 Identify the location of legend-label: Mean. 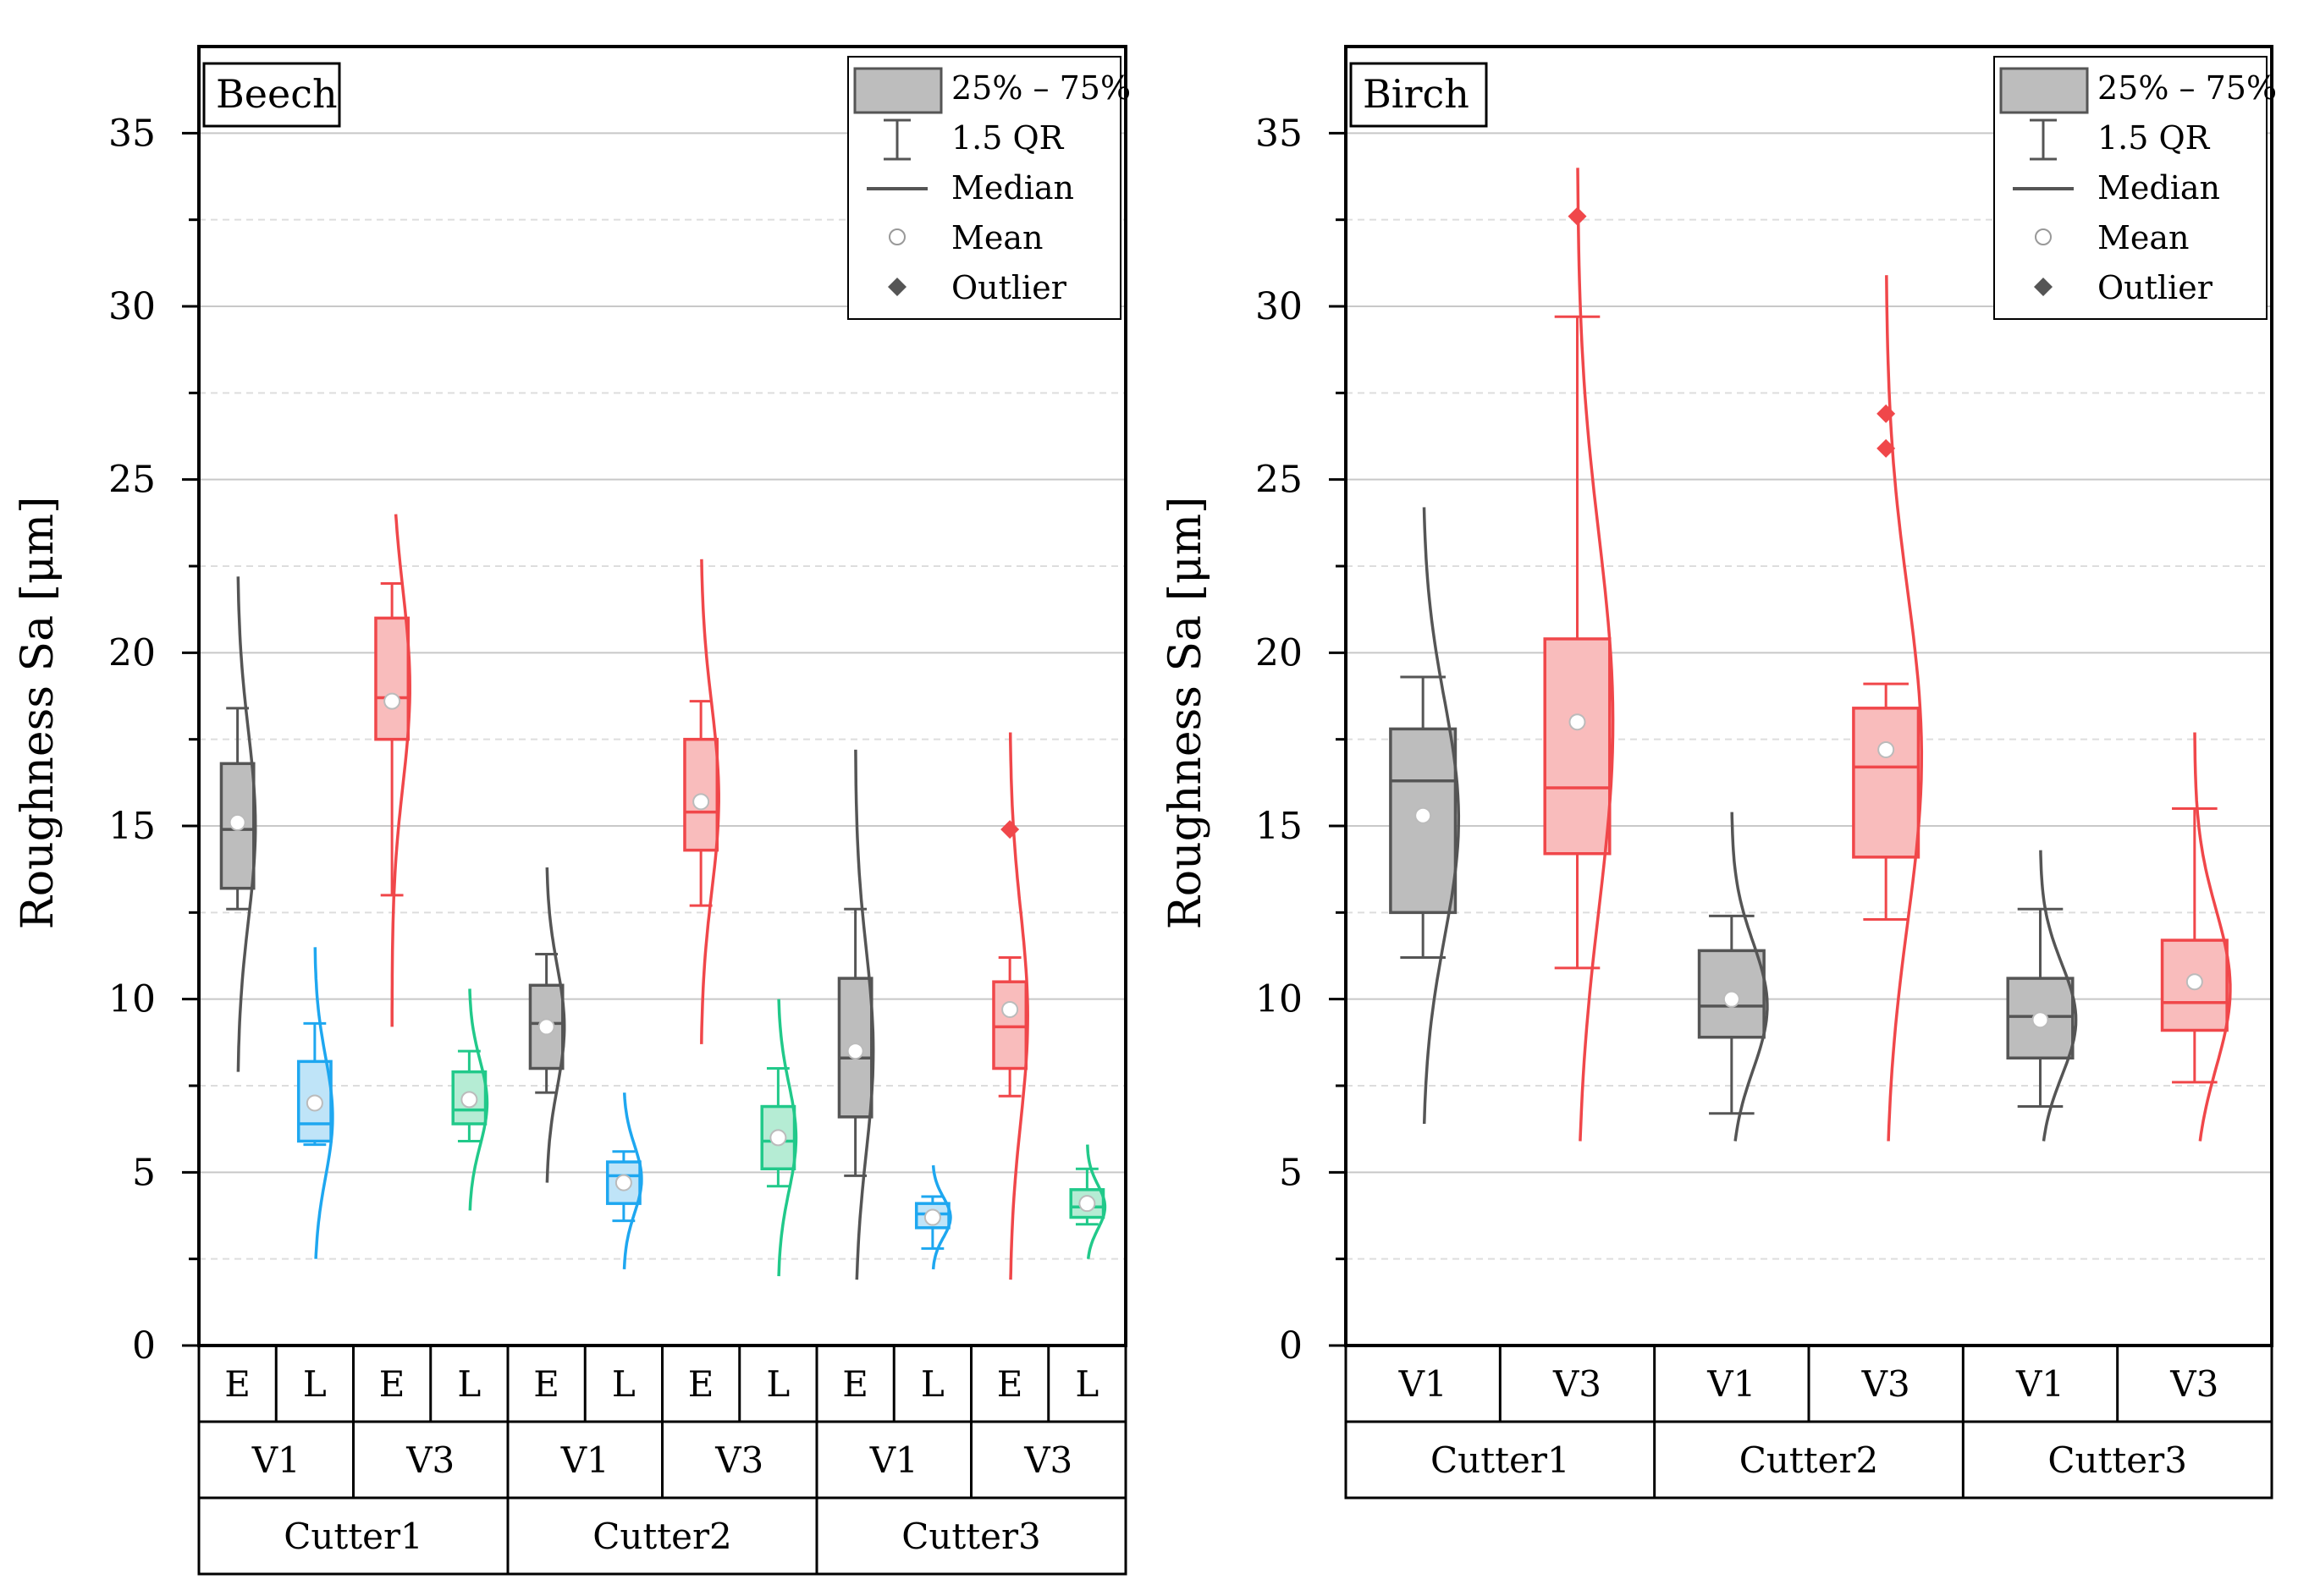
(2143, 237).